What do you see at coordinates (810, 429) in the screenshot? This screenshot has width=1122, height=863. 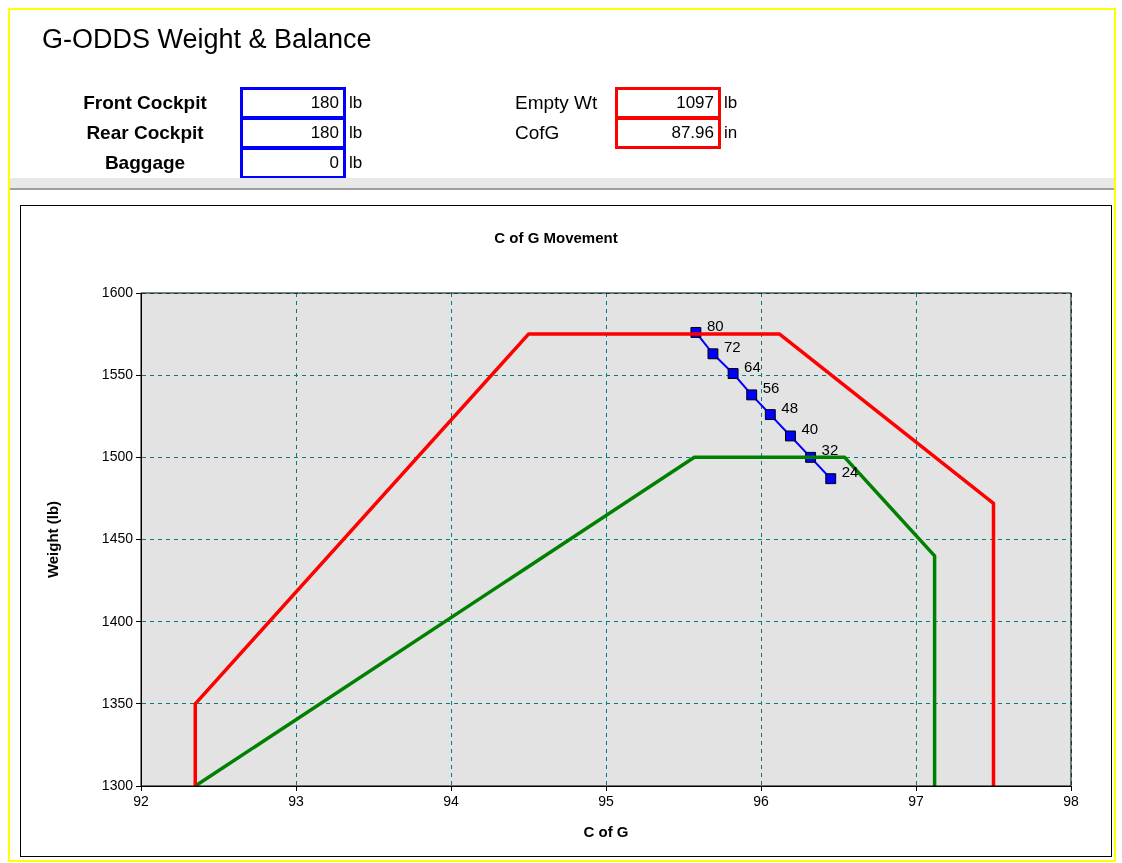 I see `annotation: 40` at bounding box center [810, 429].